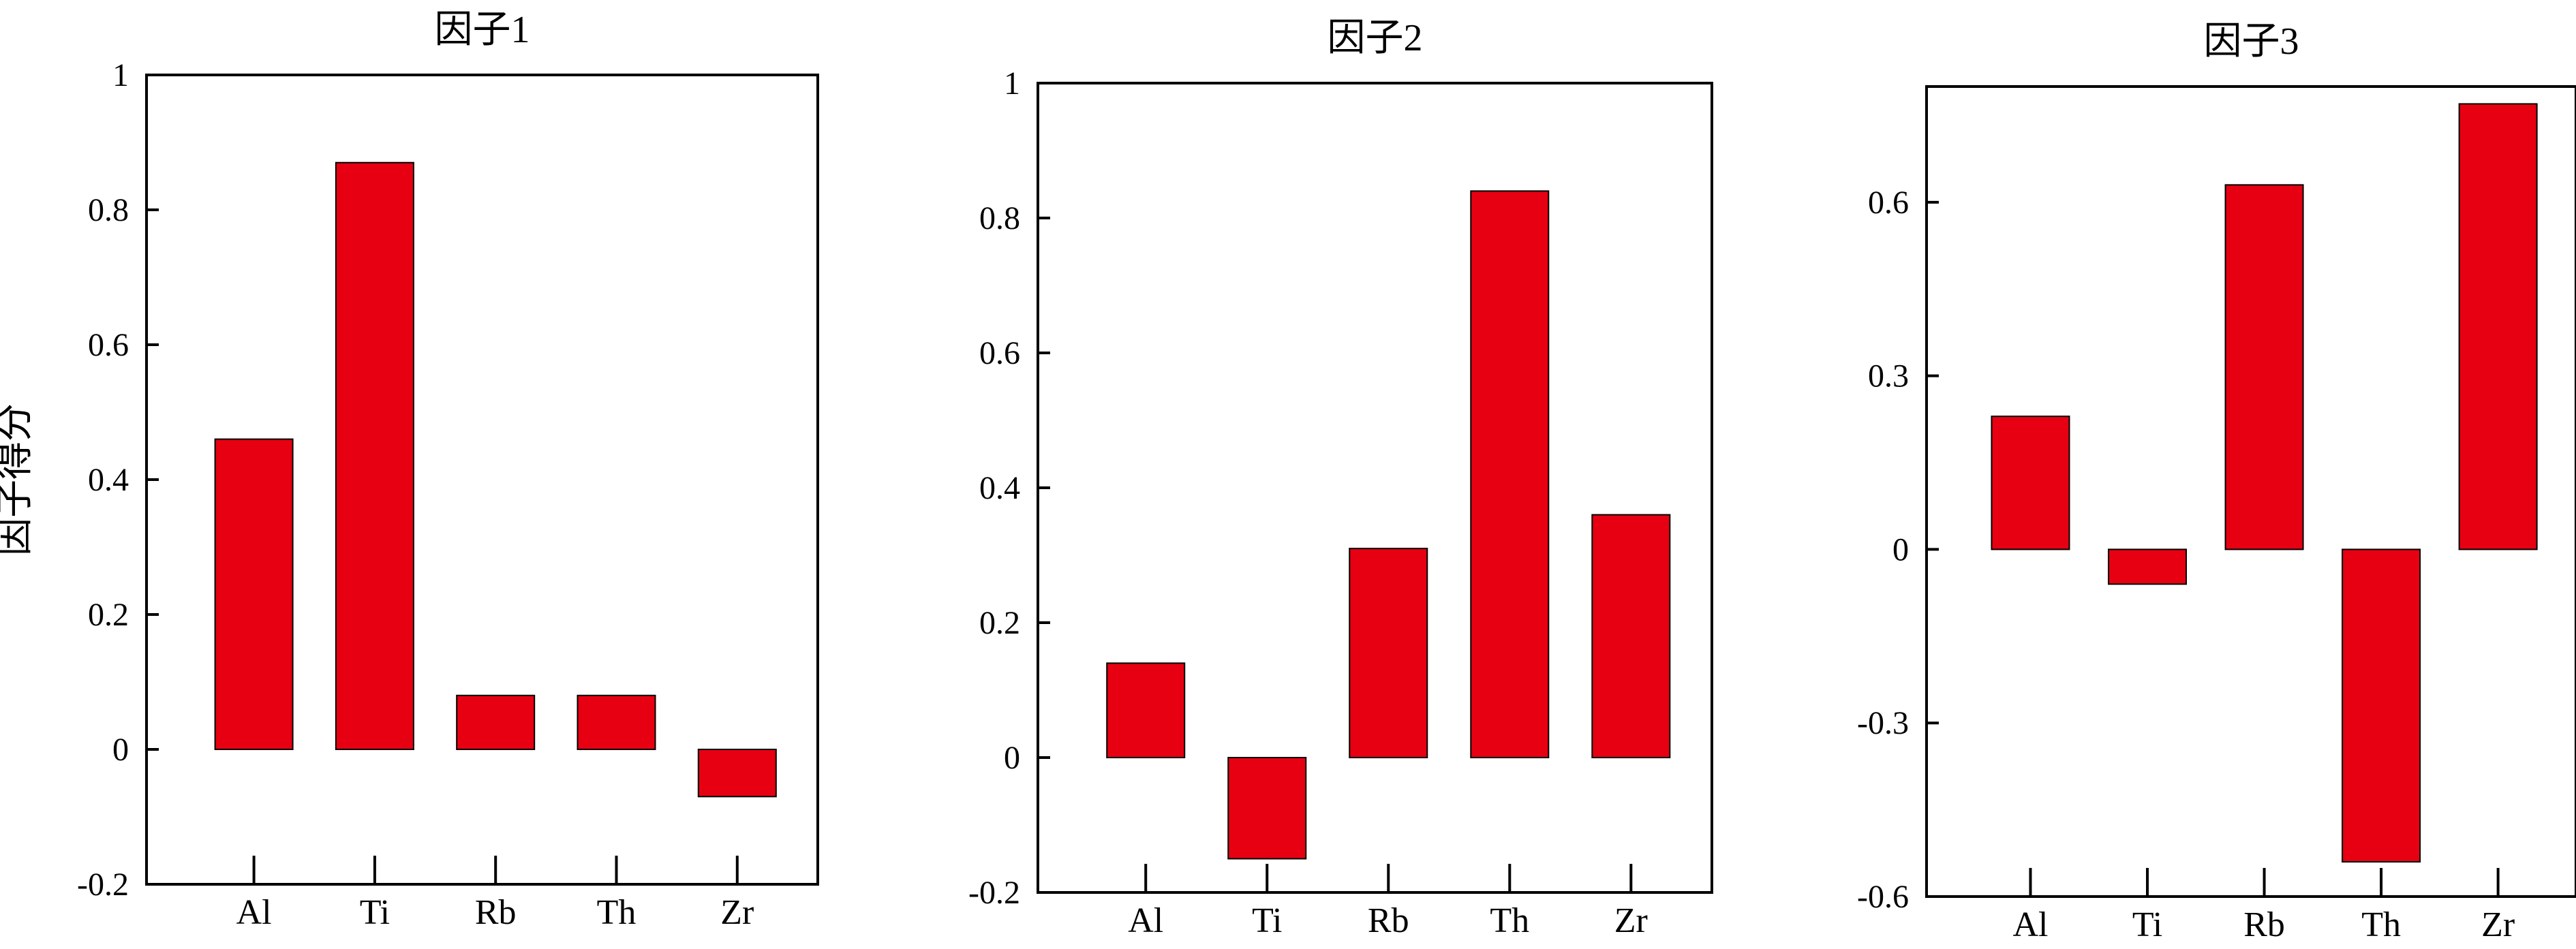 The width and height of the screenshot is (2576, 949). Describe the element at coordinates (2251, 41) in the screenshot. I see `chart-title: 因子3` at that location.